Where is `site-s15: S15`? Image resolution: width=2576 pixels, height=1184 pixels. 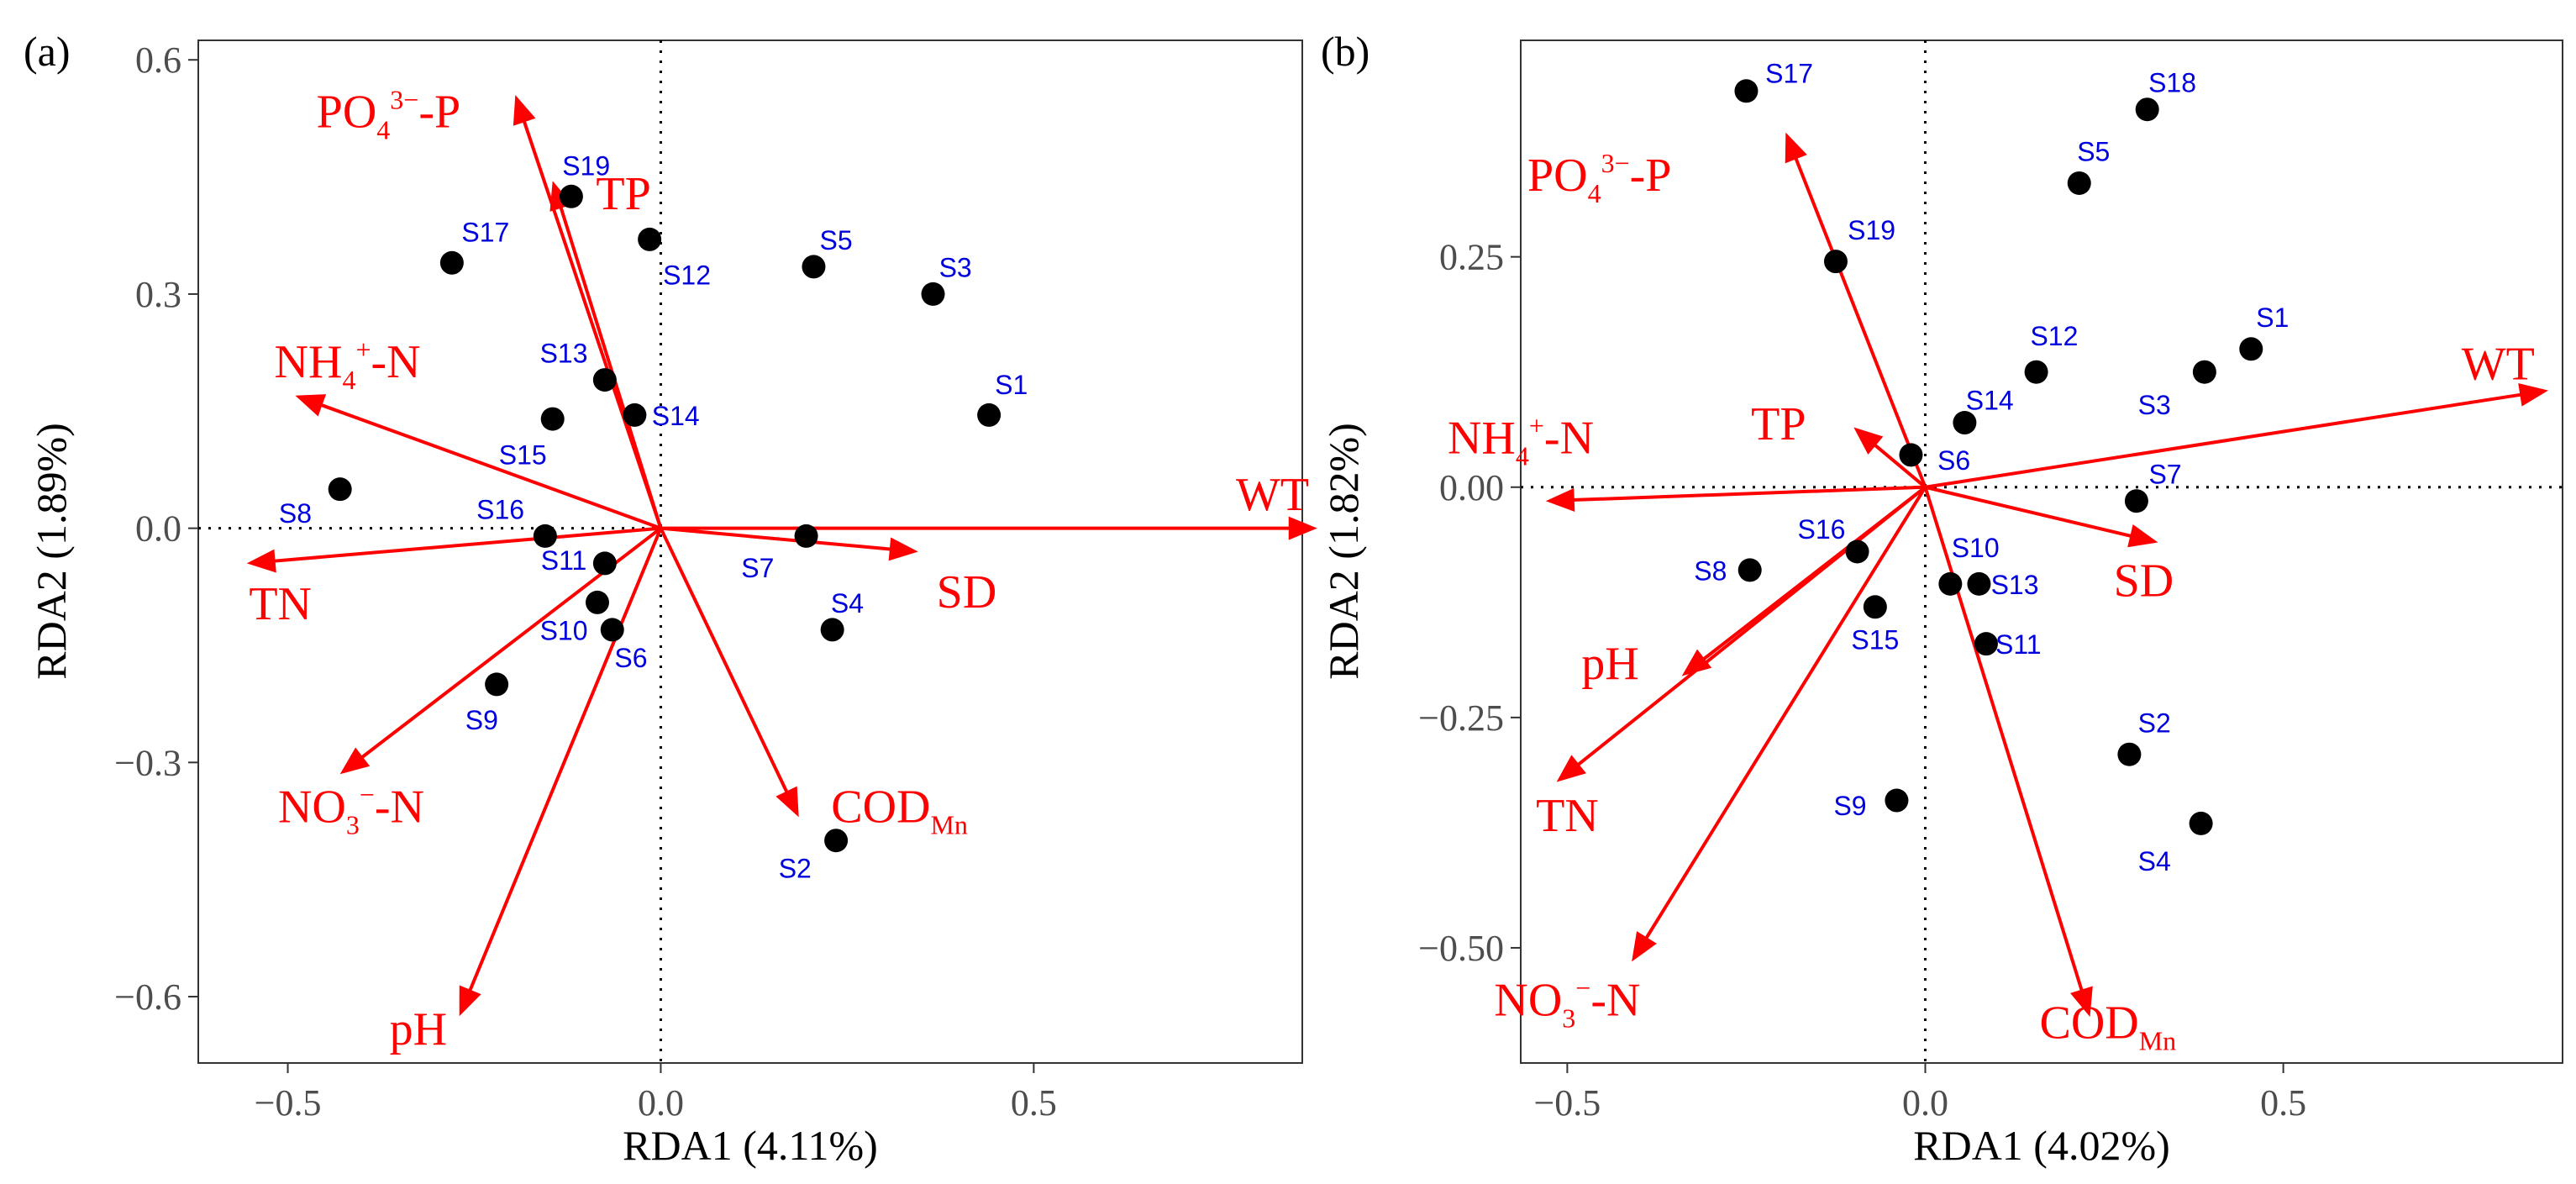
site-s15: S15 is located at coordinates (532, 438).